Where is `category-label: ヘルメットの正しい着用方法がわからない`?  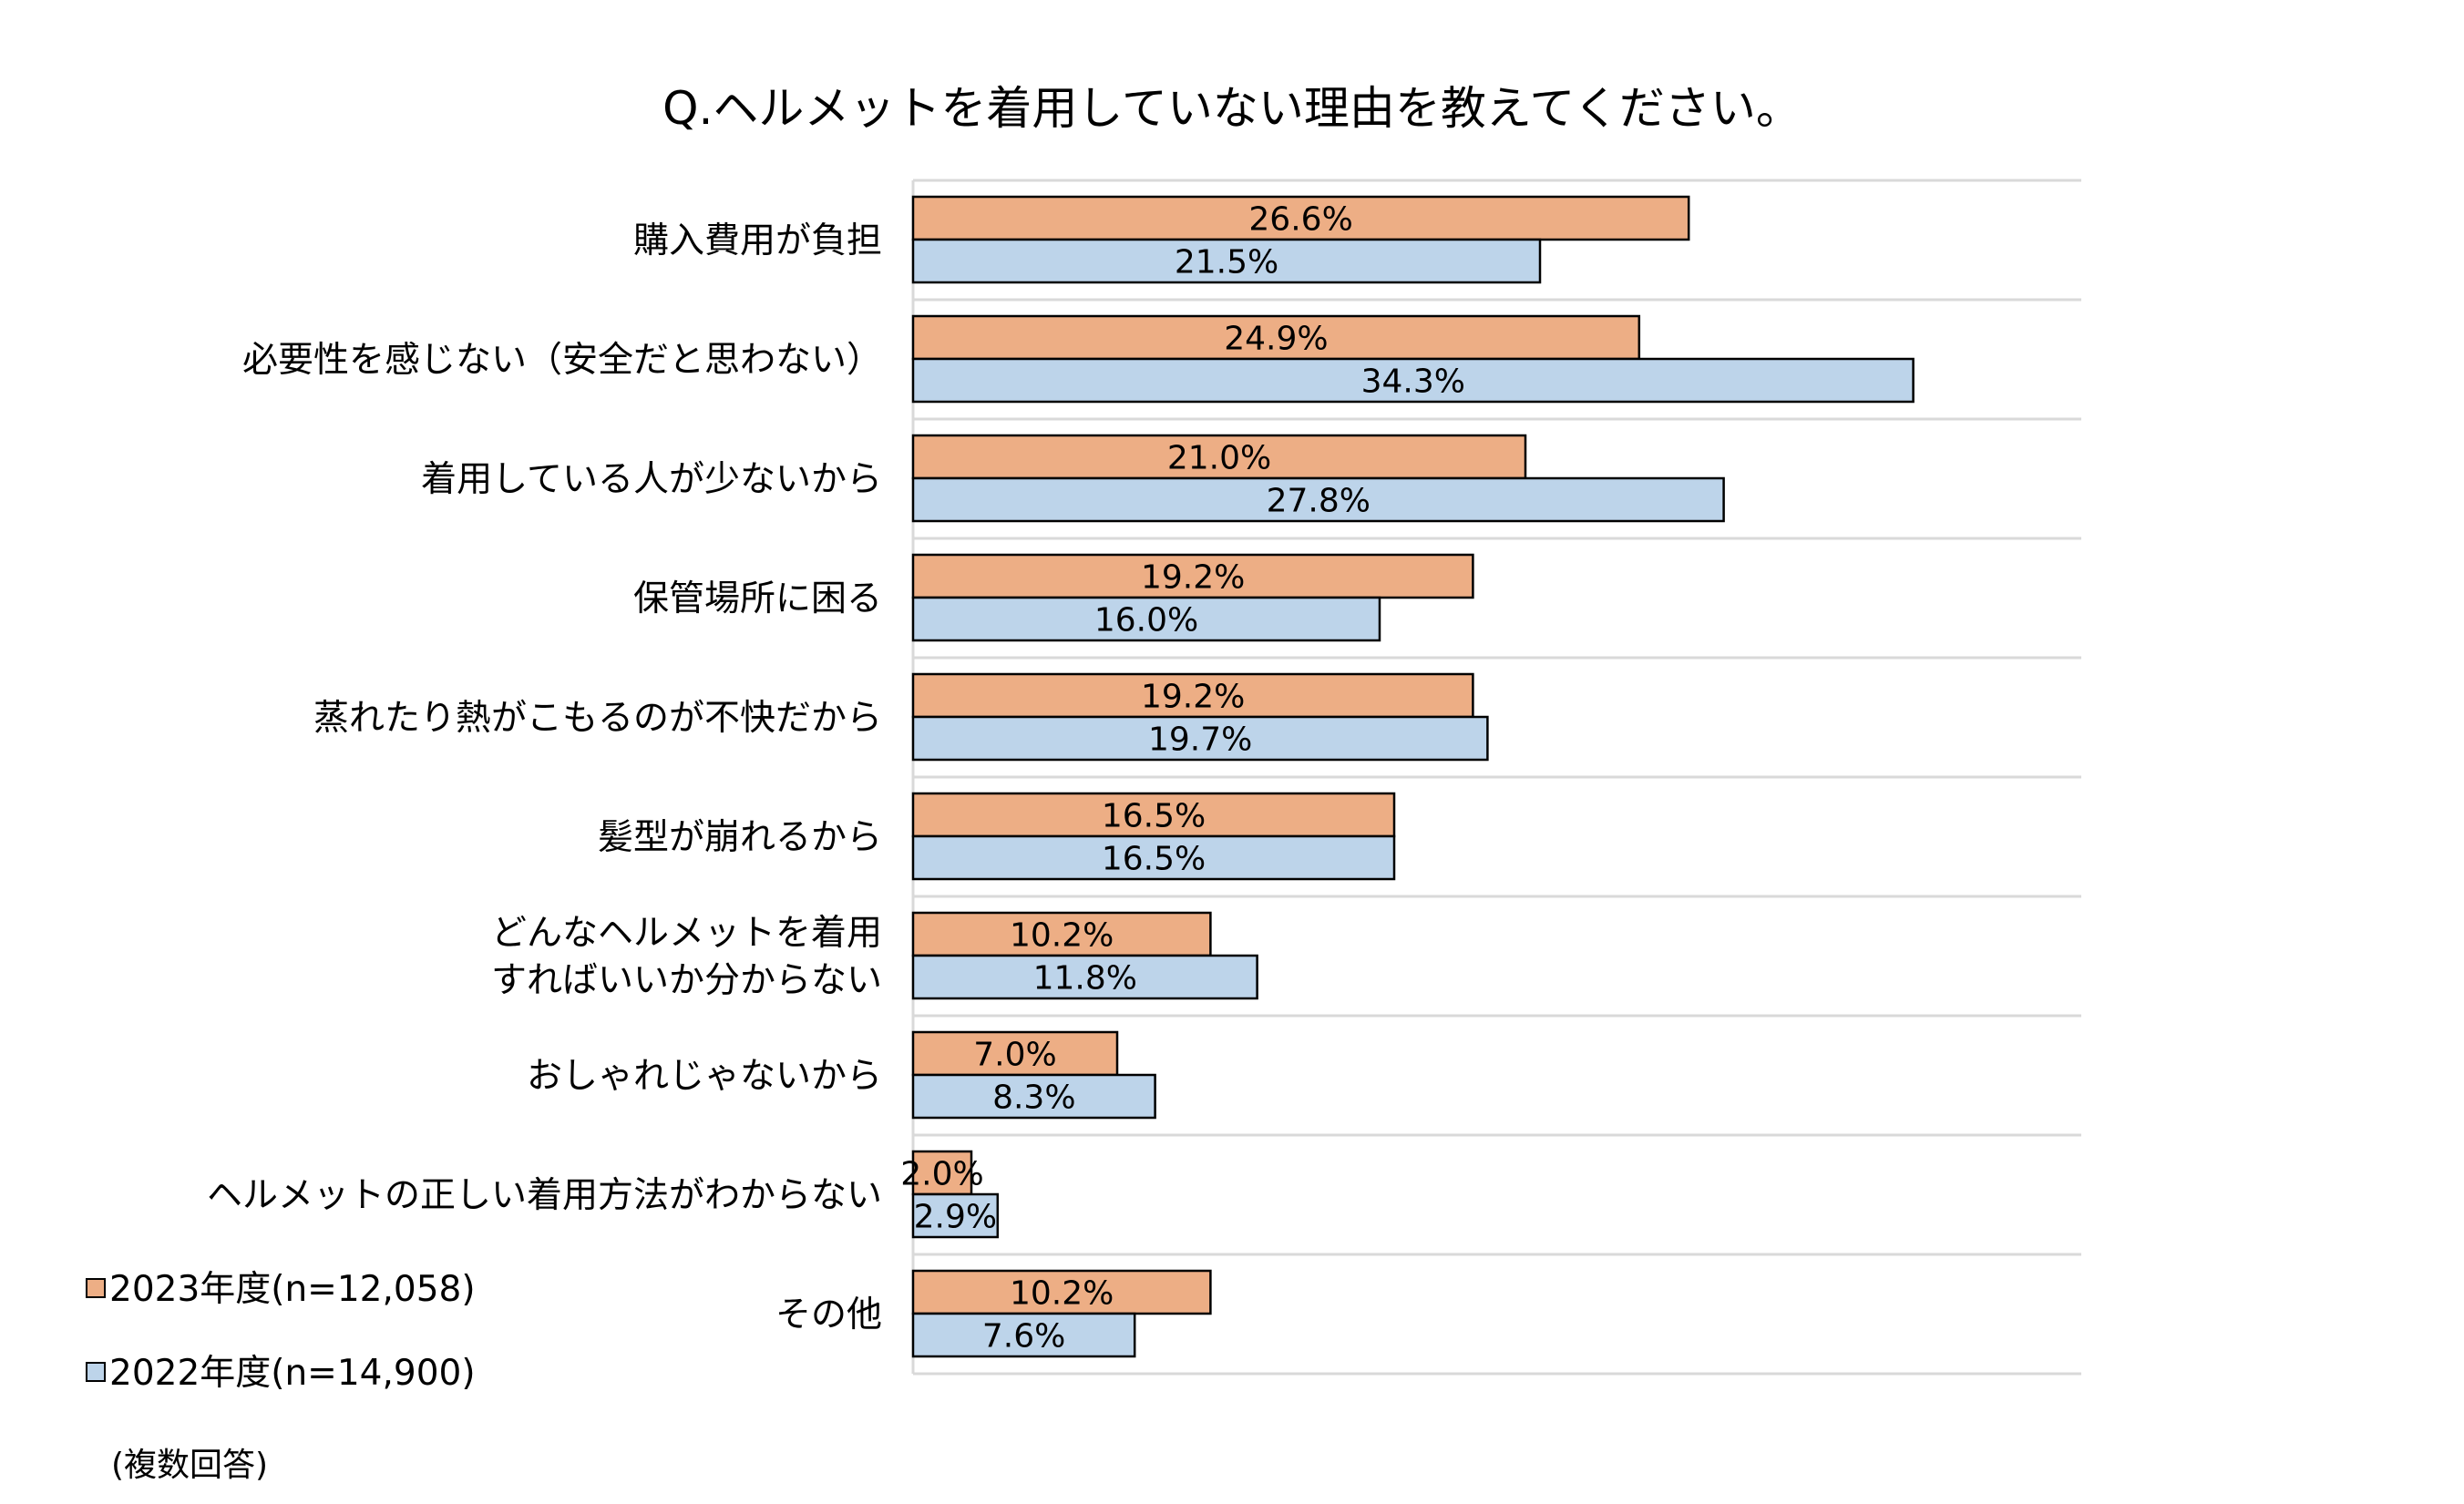 category-label: ヘルメットの正しい着用方法がわからない is located at coordinates (544, 1195).